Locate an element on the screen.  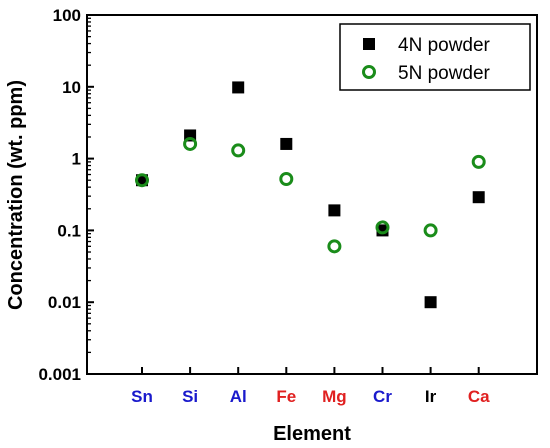
y-tick-label: 1 is located at coordinates (76, 159).